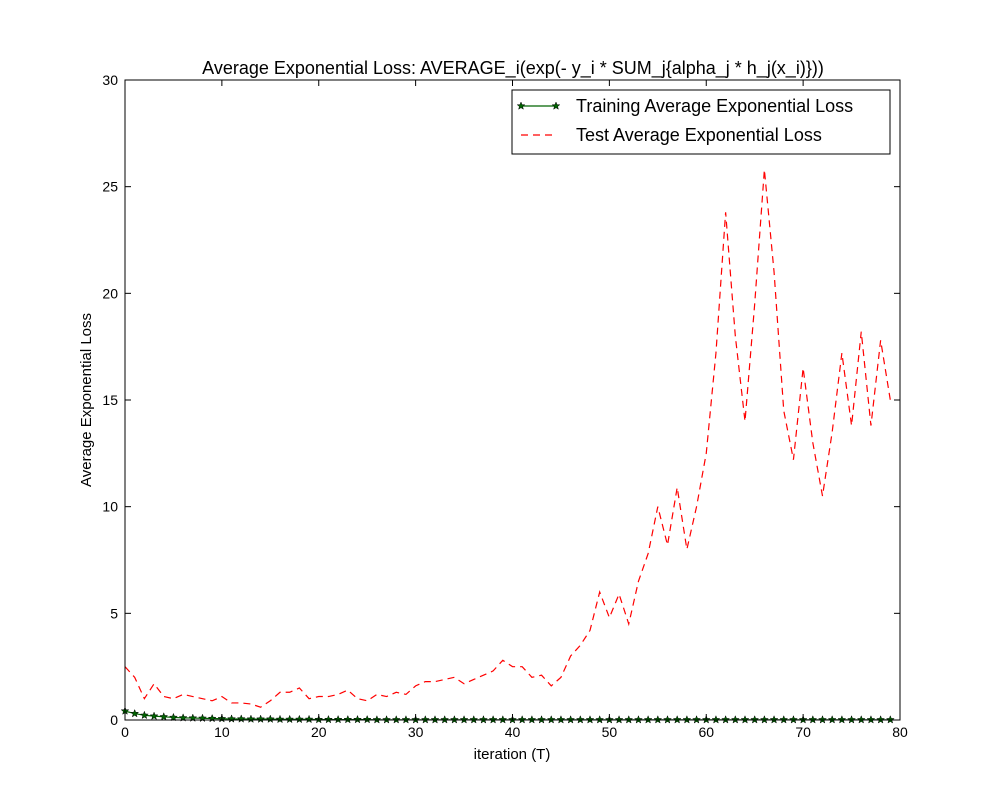 This screenshot has height=800, width=1000. What do you see at coordinates (110, 507) in the screenshot?
I see `y-tick-label: 10` at bounding box center [110, 507].